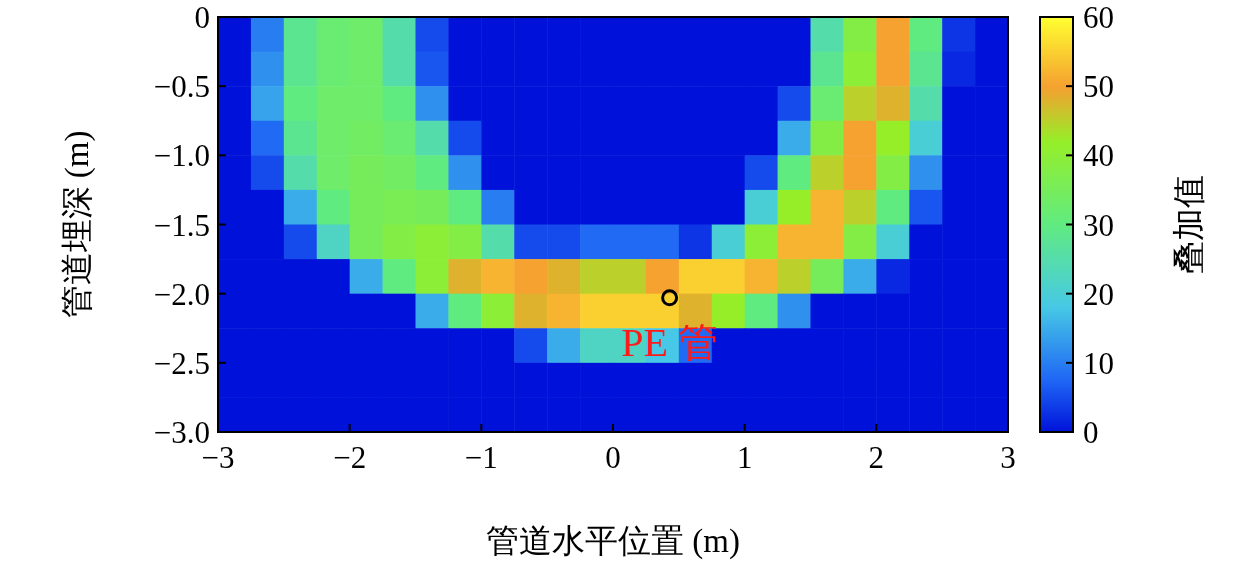 The image size is (1260, 562). Describe the element at coordinates (744, 457) in the screenshot. I see `x-tick-label: 1` at that location.